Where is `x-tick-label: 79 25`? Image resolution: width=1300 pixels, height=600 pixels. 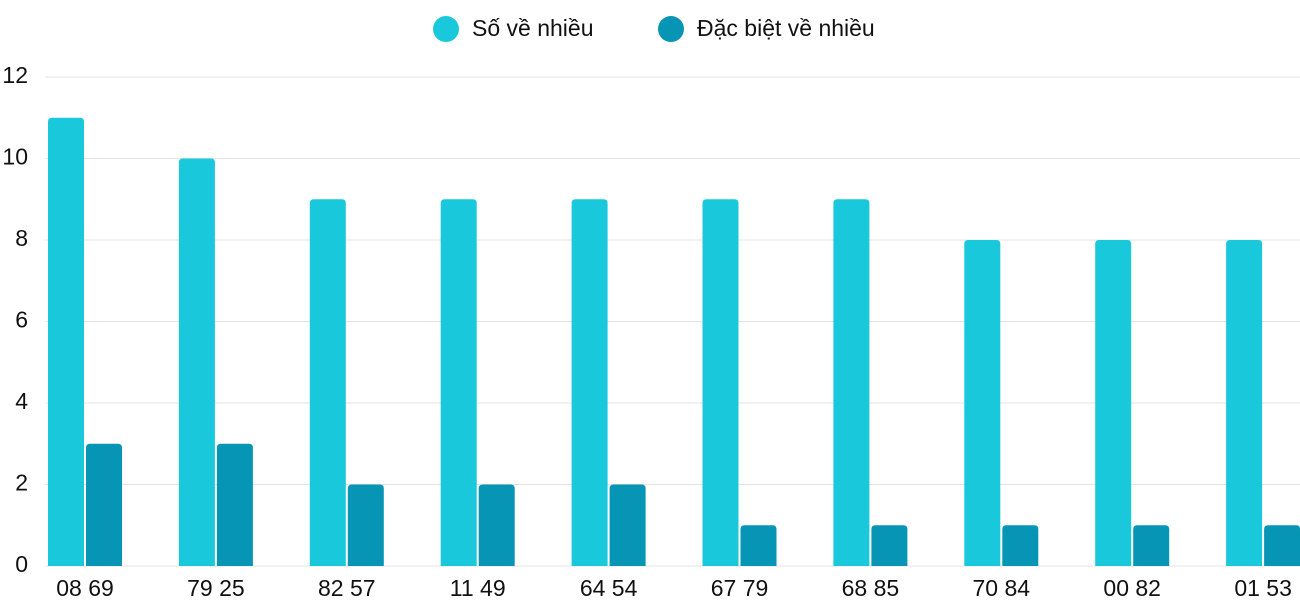 x-tick-label: 79 25 is located at coordinates (216, 587).